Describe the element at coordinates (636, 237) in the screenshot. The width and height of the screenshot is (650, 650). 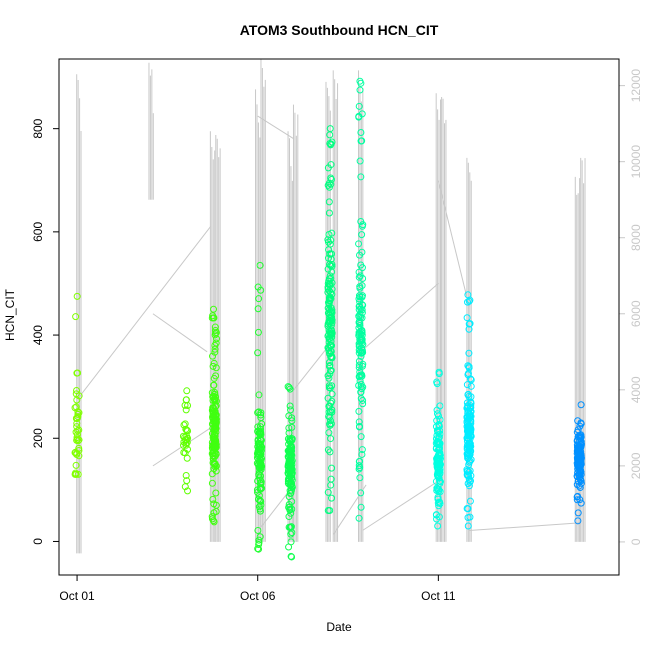
I see `y2-tick-label: 8000` at that location.